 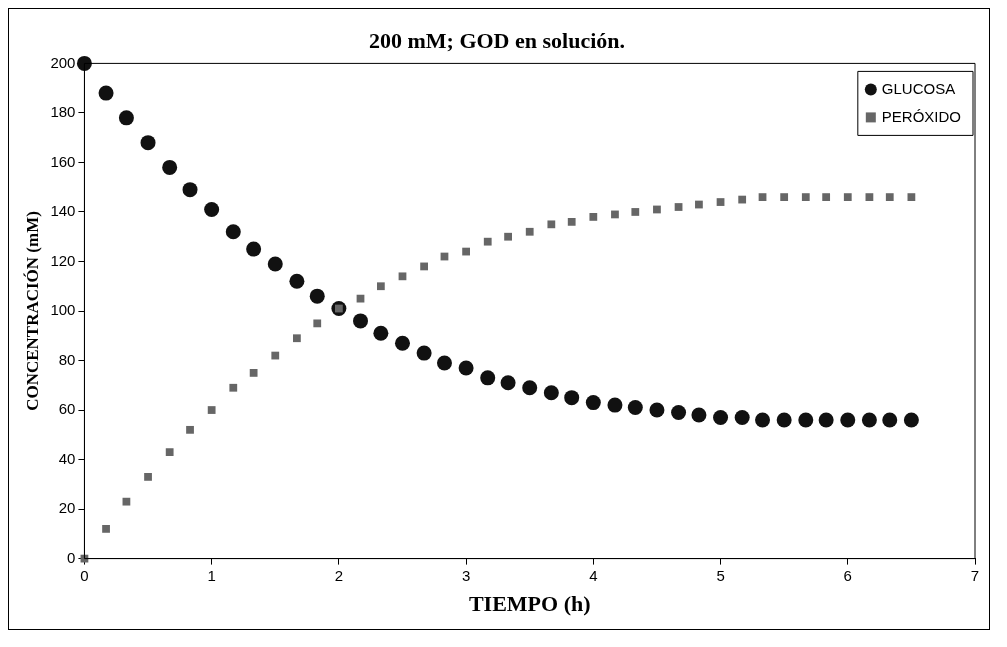 What do you see at coordinates (63, 62) in the screenshot?
I see `y-tick-label: 200` at bounding box center [63, 62].